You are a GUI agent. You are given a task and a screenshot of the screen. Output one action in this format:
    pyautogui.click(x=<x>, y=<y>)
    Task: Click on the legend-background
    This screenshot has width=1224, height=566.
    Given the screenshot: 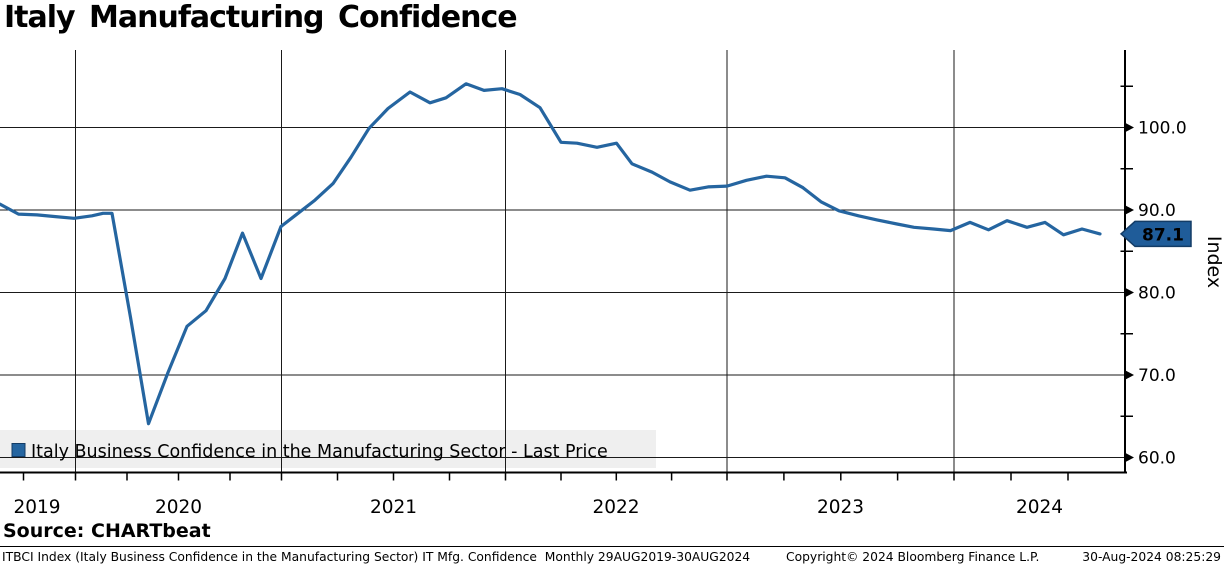 What is the action you would take?
    pyautogui.click(x=328, y=449)
    